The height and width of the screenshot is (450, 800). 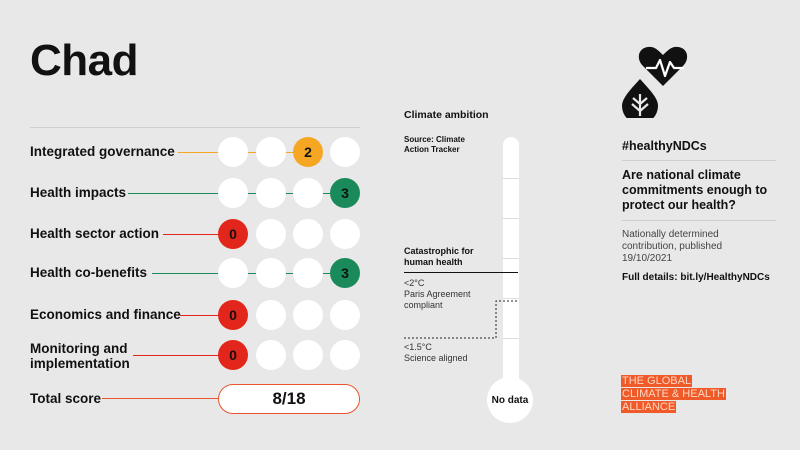 I want to click on row-label: Health co-benefits, so click(x=89, y=272).